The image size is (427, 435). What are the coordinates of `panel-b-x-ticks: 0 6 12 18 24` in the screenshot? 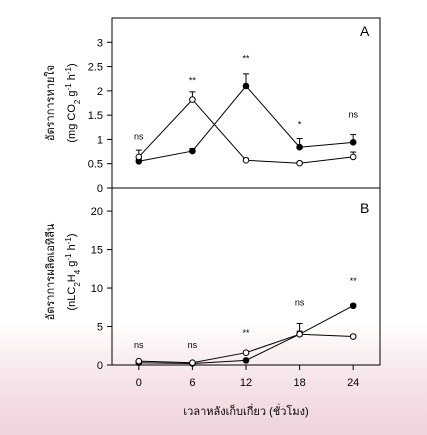 It's located at (247, 377).